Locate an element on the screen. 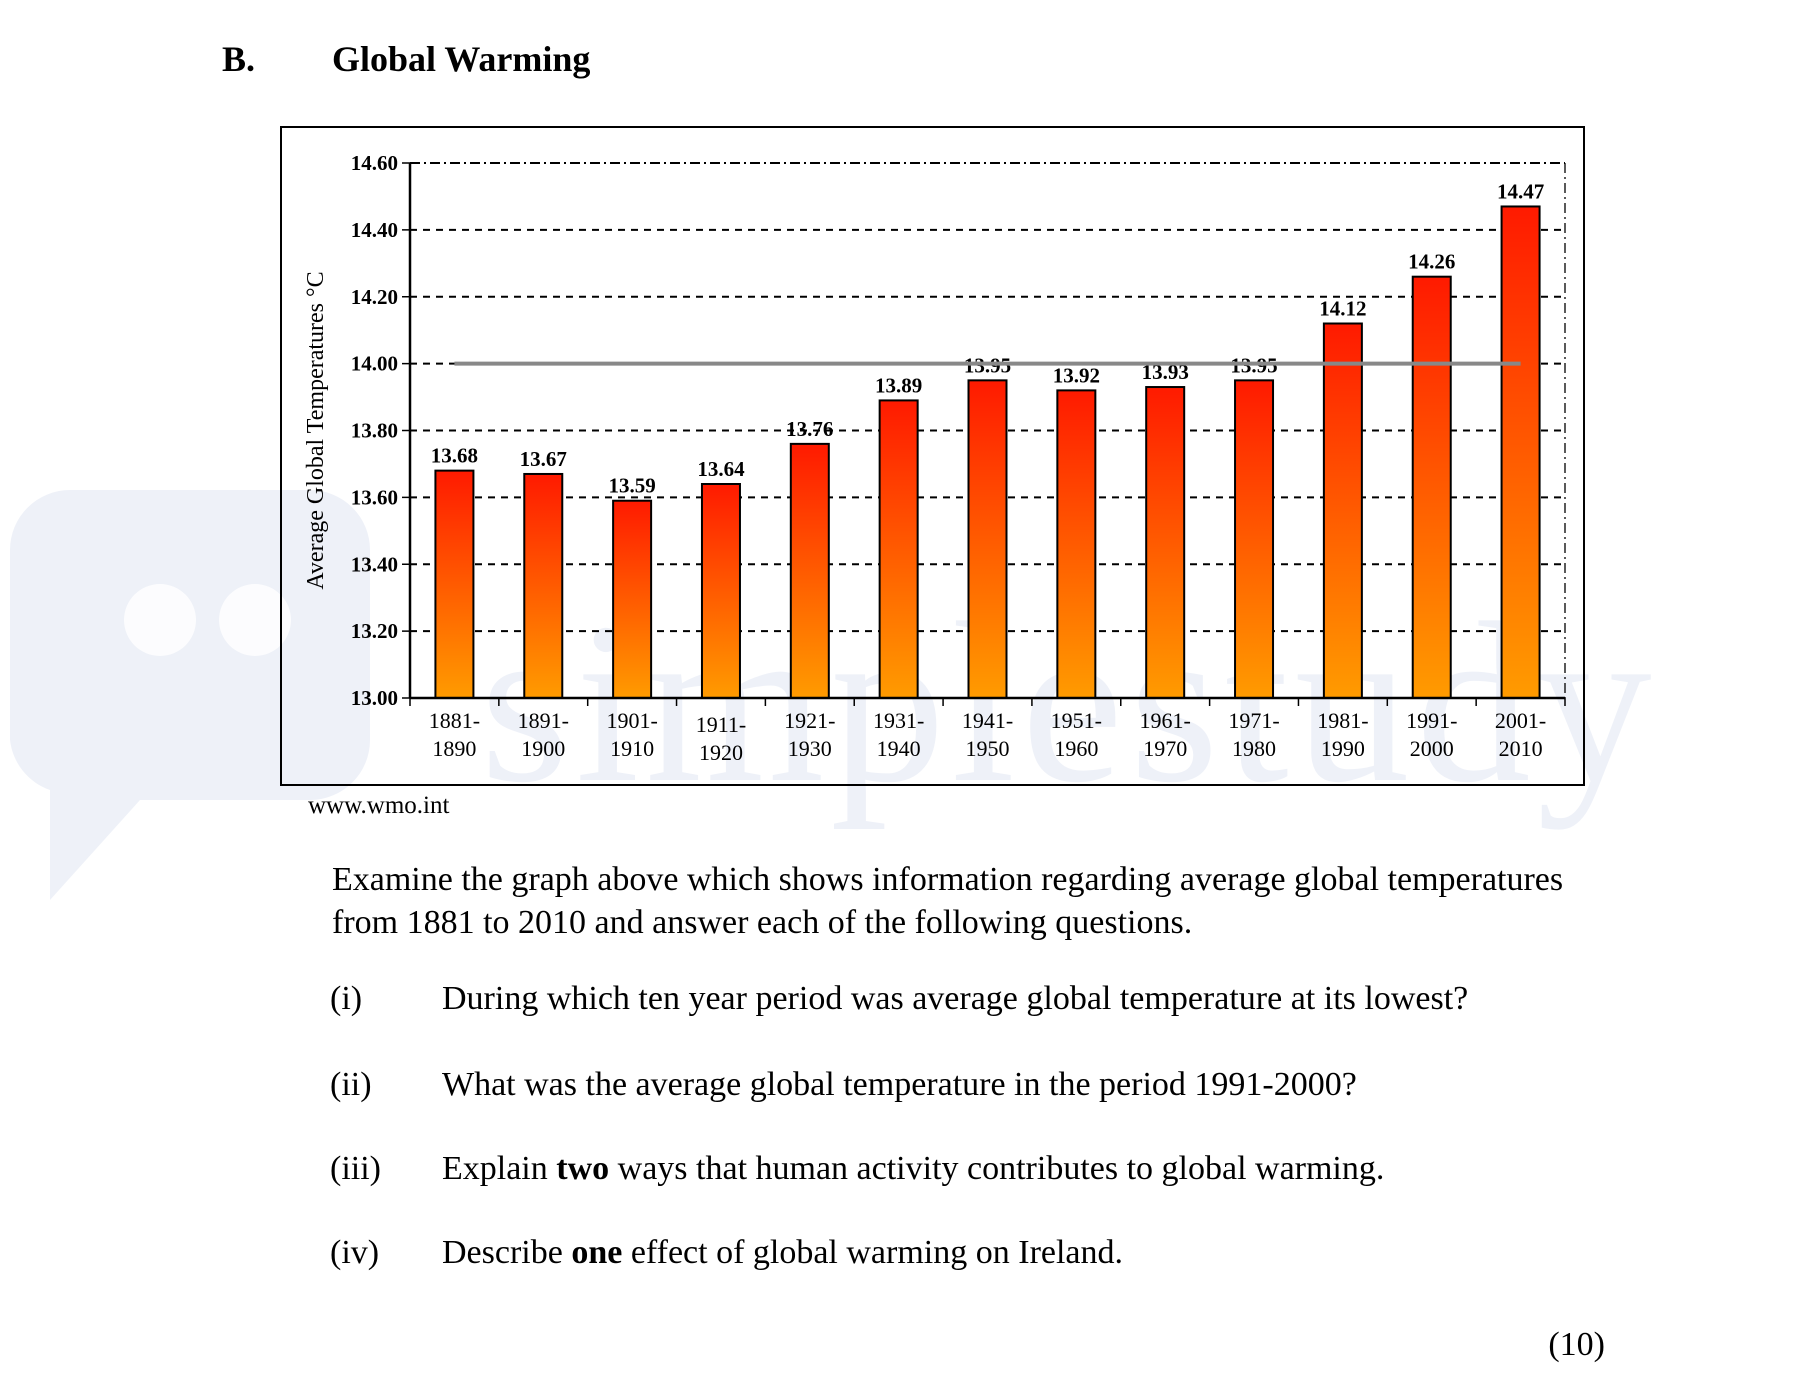 The width and height of the screenshot is (1818, 1374). x-category-label-start: 1901- is located at coordinates (631, 720).